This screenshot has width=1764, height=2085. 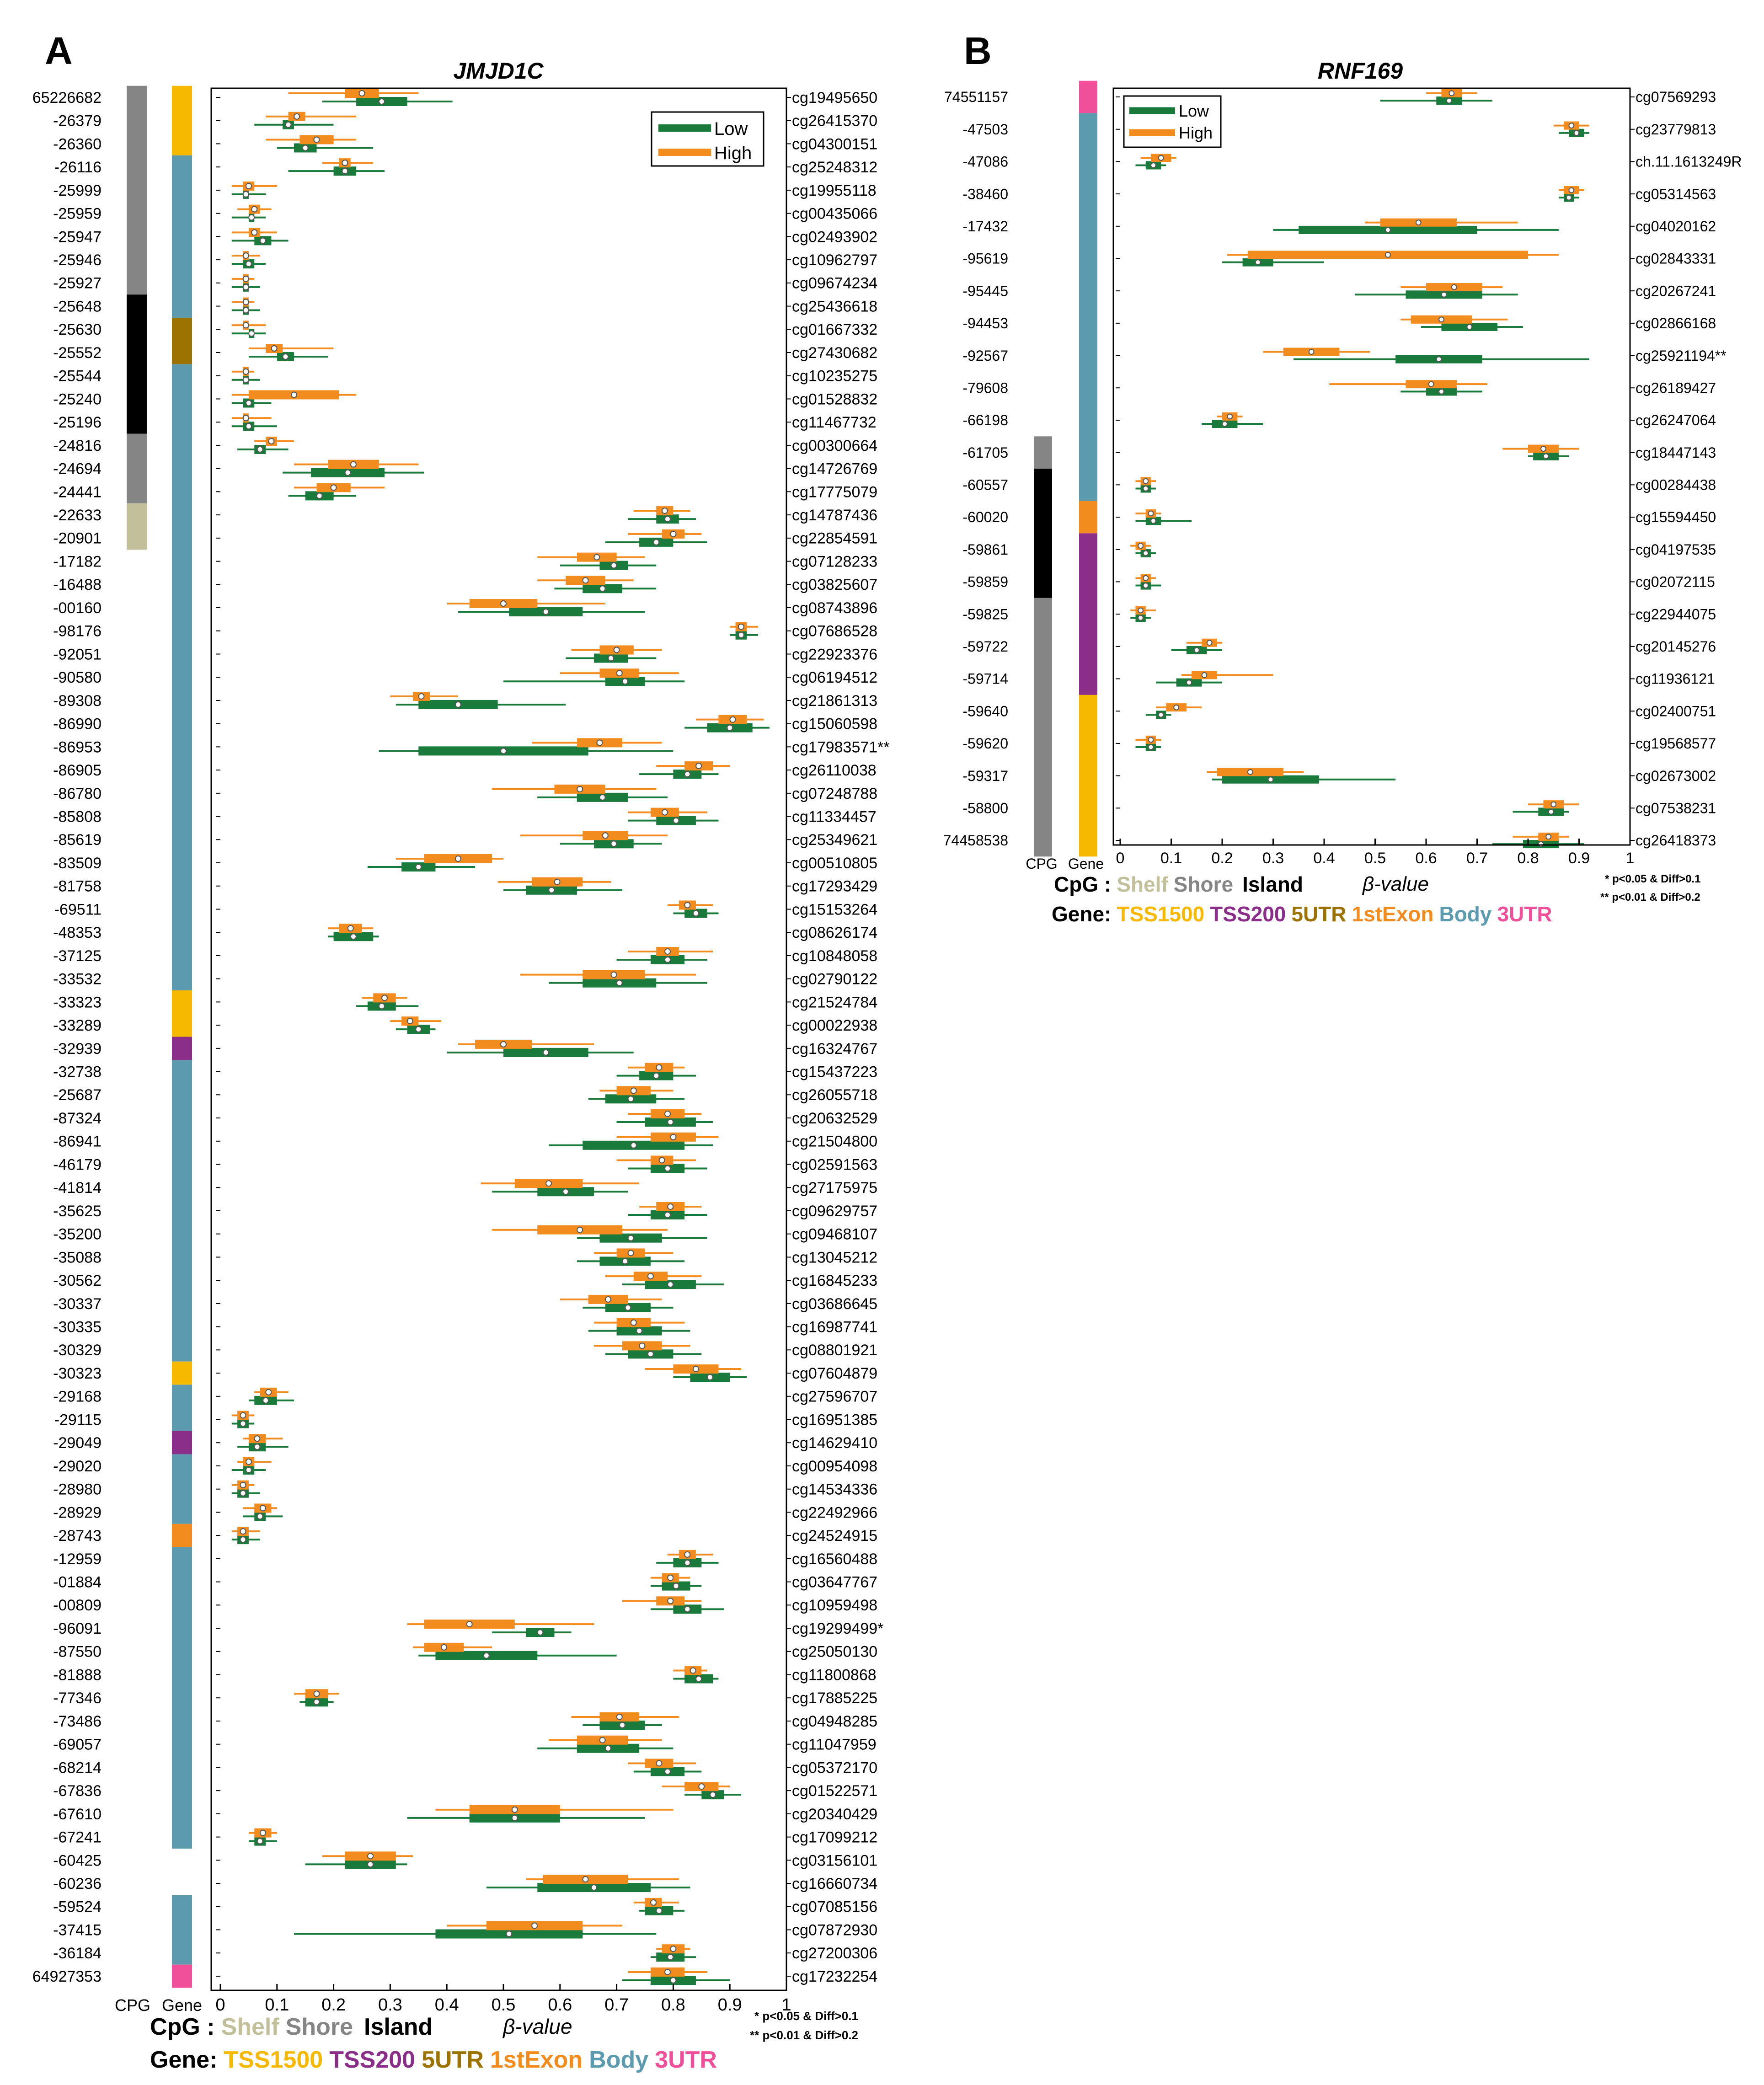 I want to click on b-probe-position: -59825, so click(x=985, y=614).